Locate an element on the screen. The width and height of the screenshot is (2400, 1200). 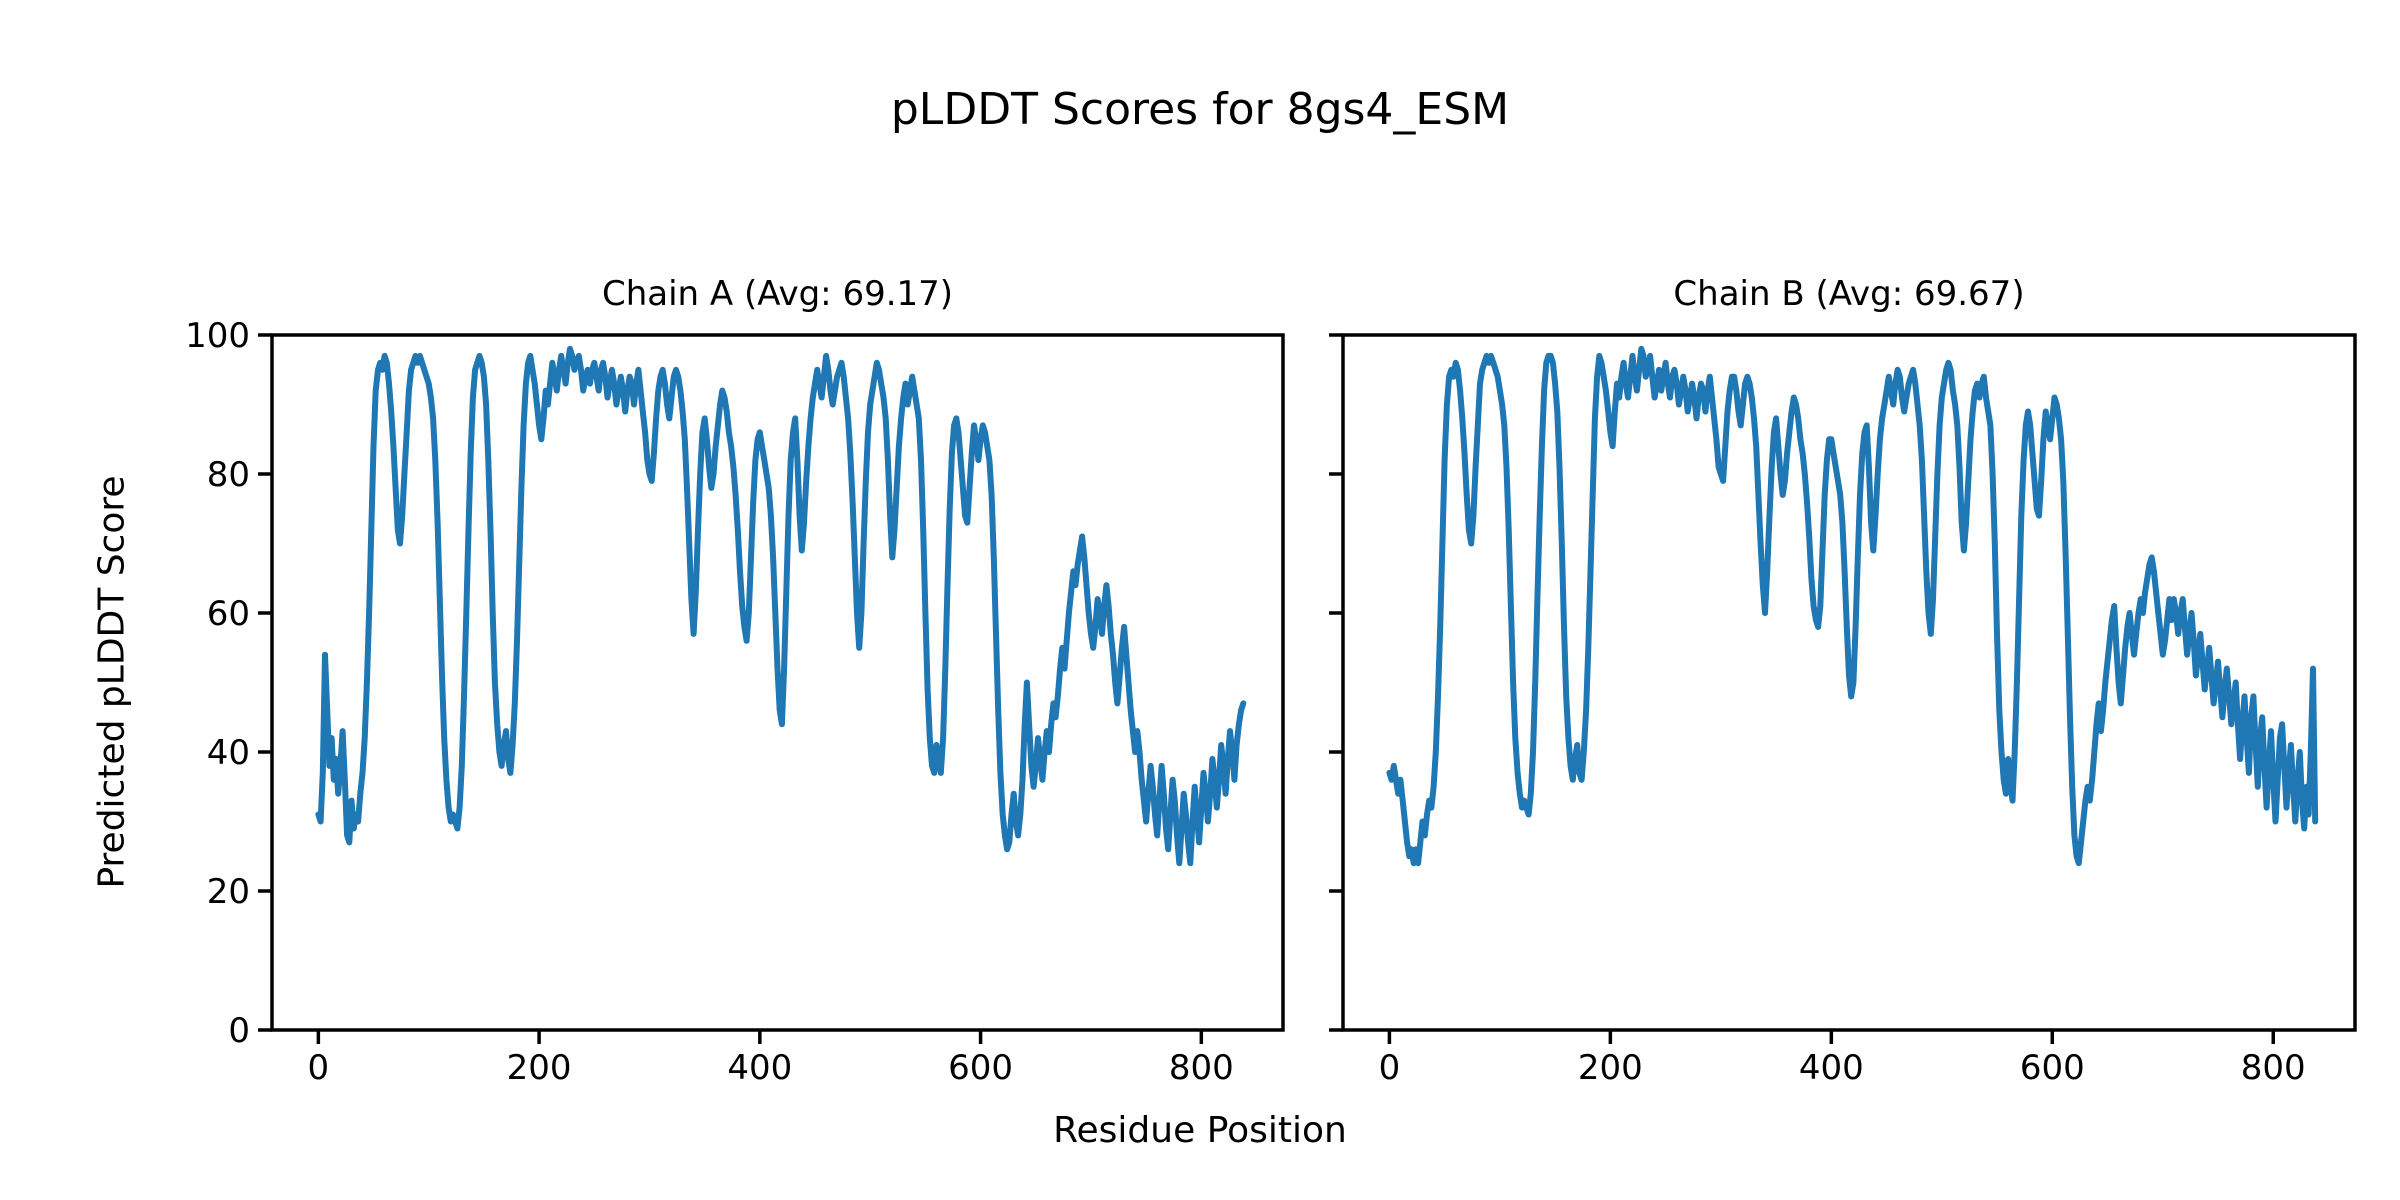
y-tick-label: 80 is located at coordinates (228, 475).